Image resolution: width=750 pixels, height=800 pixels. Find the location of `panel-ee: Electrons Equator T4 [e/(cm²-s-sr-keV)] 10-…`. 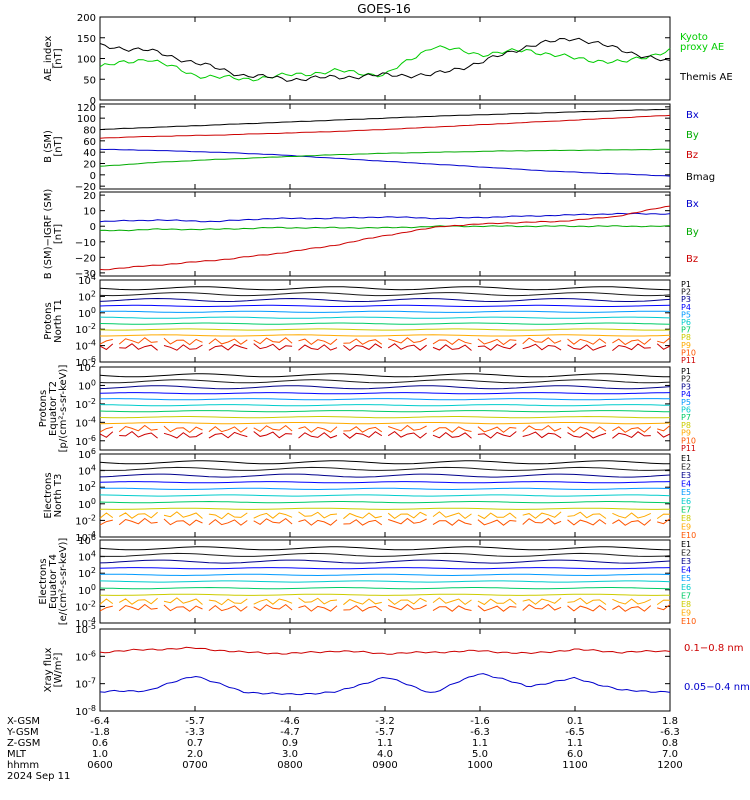

panel-ee: Electrons Equator T4 [e/(cm²-s-sr-keV)] 10-… is located at coordinates (367, 581).